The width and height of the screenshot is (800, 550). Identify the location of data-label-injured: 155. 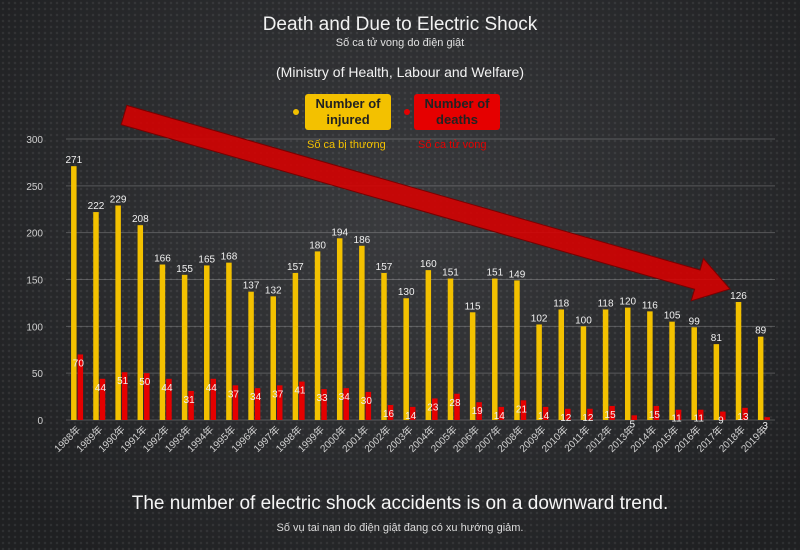
(184, 269).